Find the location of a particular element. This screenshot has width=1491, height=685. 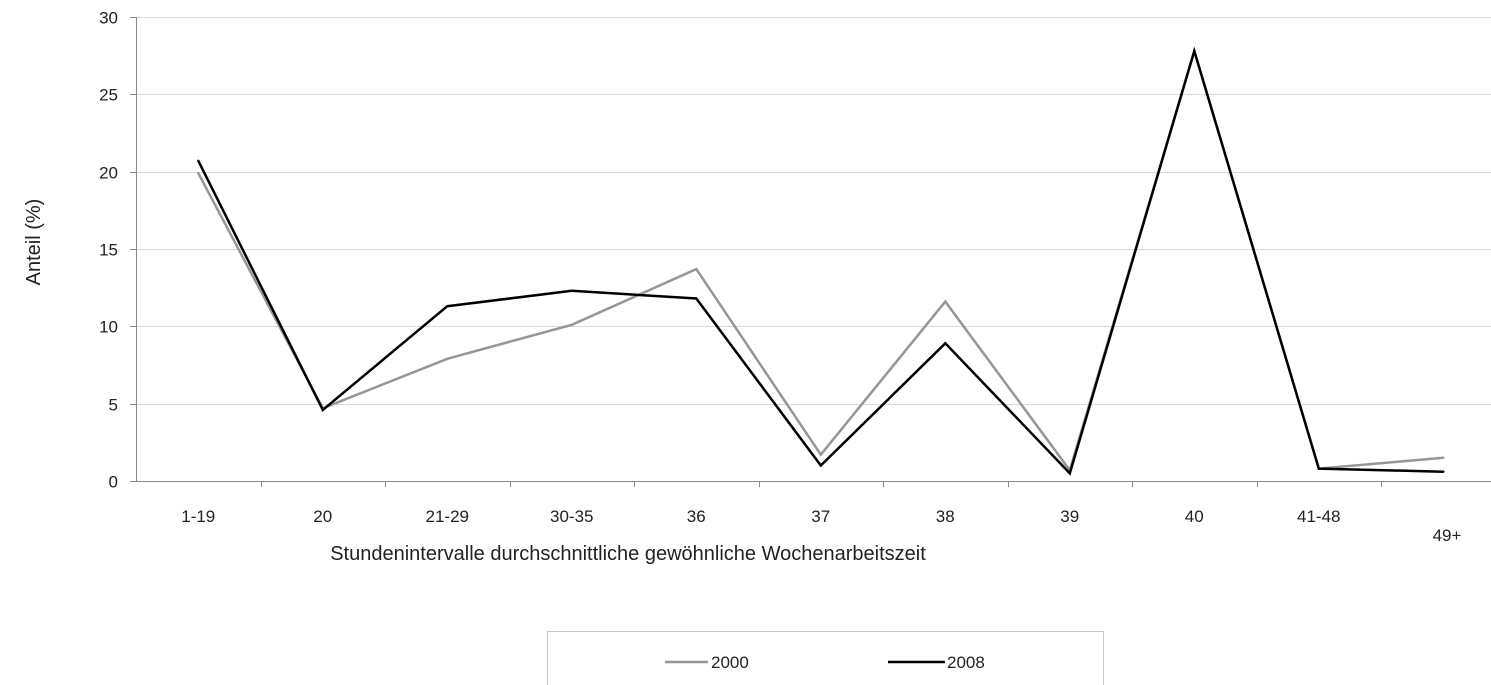

legend-label-2000: 2000 is located at coordinates (730, 662).